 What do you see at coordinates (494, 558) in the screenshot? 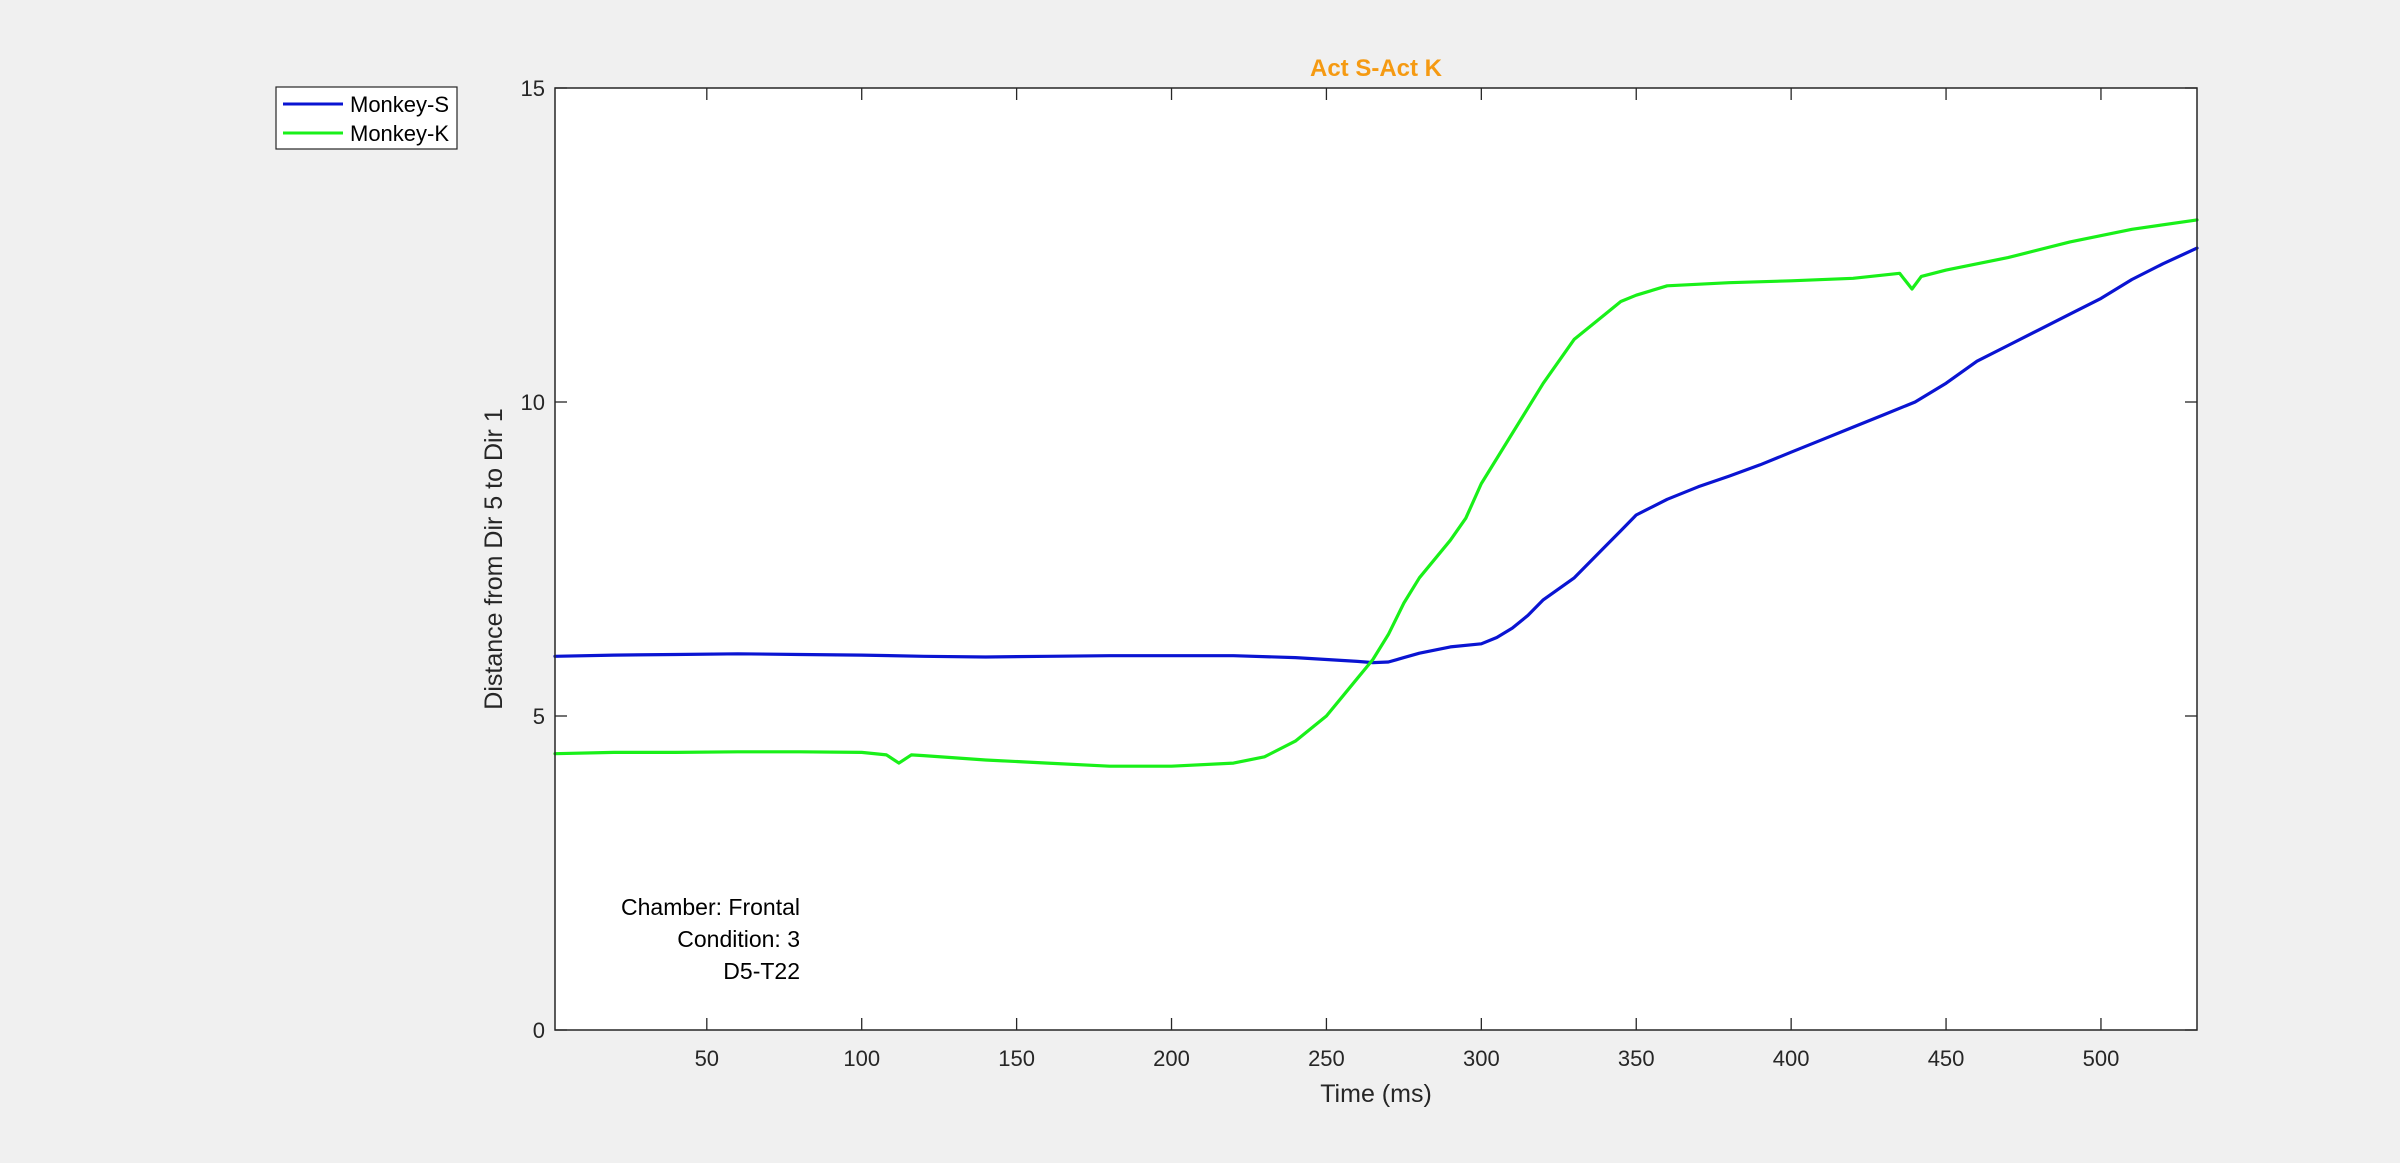
I see `y-axis-label: Distance from Dir 5 to Dir 1` at bounding box center [494, 558].